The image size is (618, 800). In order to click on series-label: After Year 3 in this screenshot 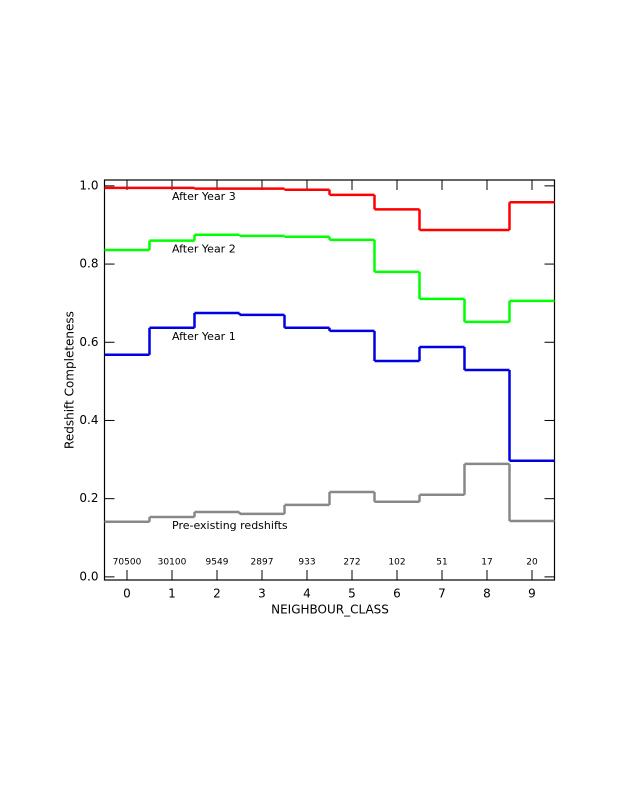, I will do `click(204, 196)`.